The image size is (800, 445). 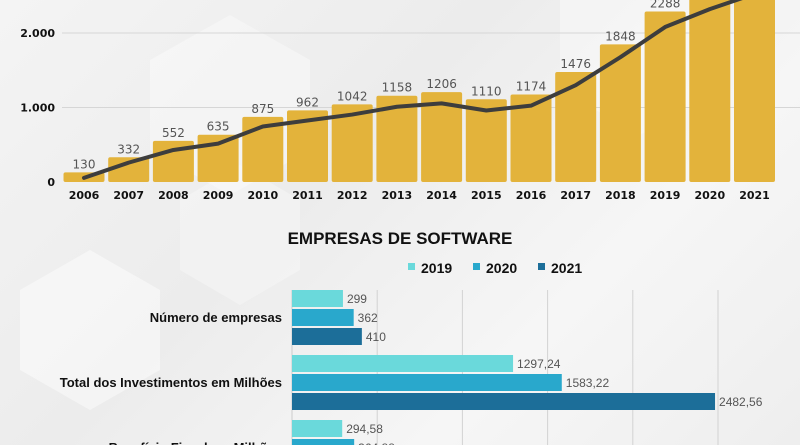 What do you see at coordinates (754, 195) in the screenshot?
I see `x-tick-label: 2021` at bounding box center [754, 195].